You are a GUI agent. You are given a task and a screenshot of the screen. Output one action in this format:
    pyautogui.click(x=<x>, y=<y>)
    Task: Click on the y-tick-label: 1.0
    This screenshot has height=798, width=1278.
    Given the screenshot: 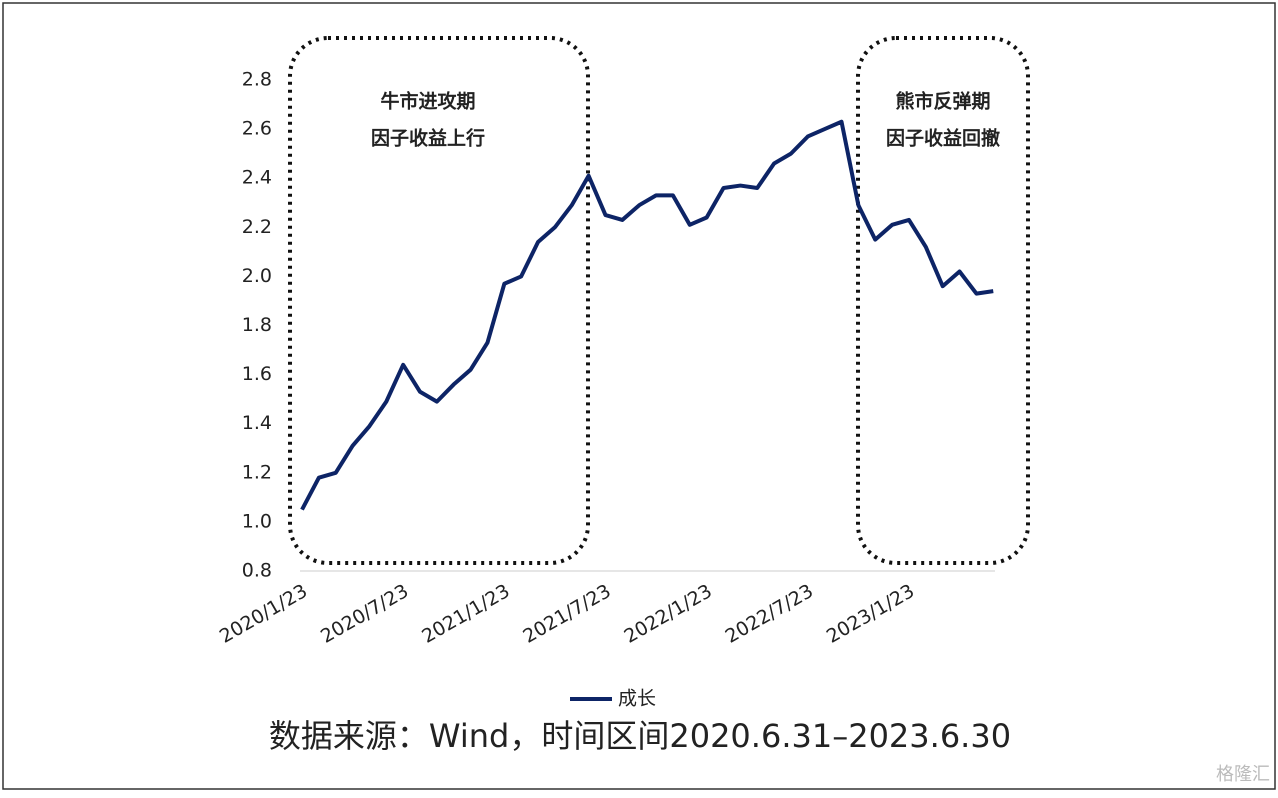 What is the action you would take?
    pyautogui.click(x=257, y=521)
    